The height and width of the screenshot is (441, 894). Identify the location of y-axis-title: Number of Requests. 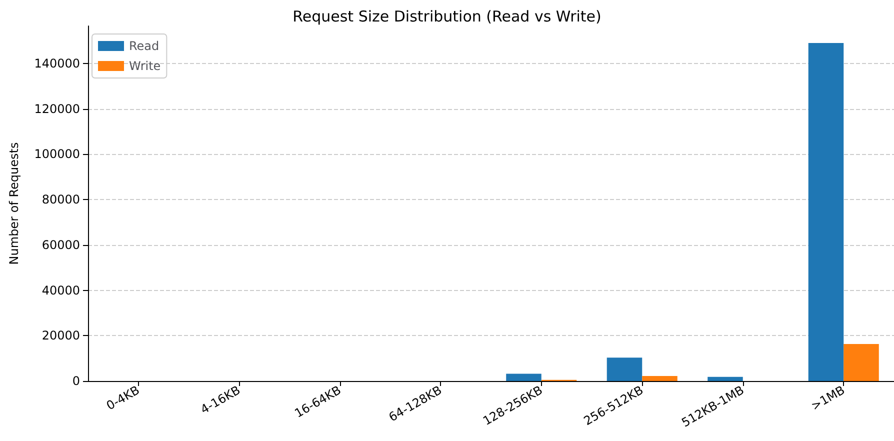
(14, 203).